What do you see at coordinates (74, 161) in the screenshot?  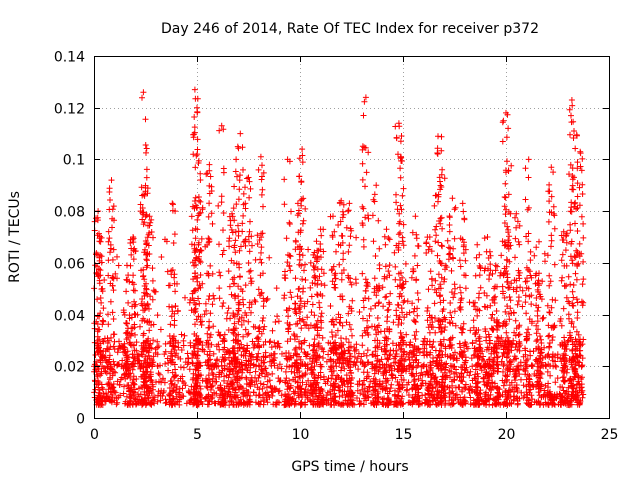 I see `y-tick-label: 0.1` at bounding box center [74, 161].